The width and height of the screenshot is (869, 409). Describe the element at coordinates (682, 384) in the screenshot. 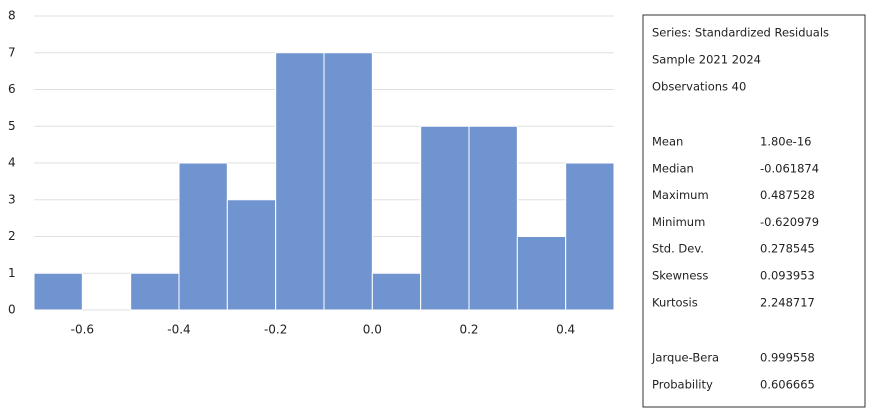

I see `stat-label: Probability` at that location.